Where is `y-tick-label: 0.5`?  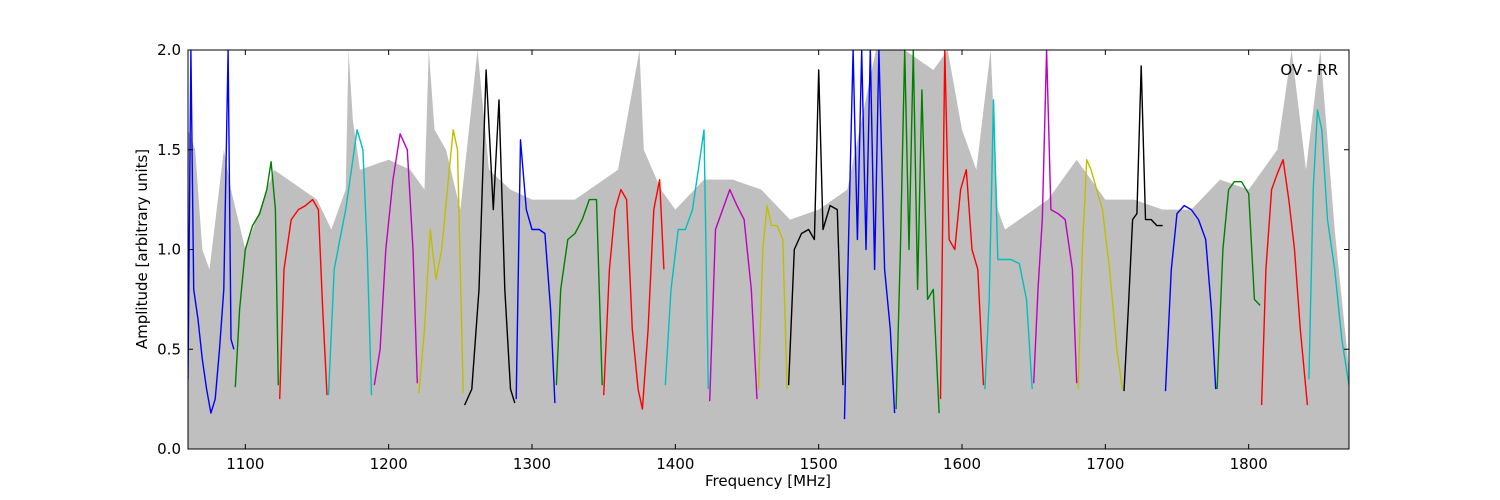
y-tick-label: 0.5 is located at coordinates (169, 349).